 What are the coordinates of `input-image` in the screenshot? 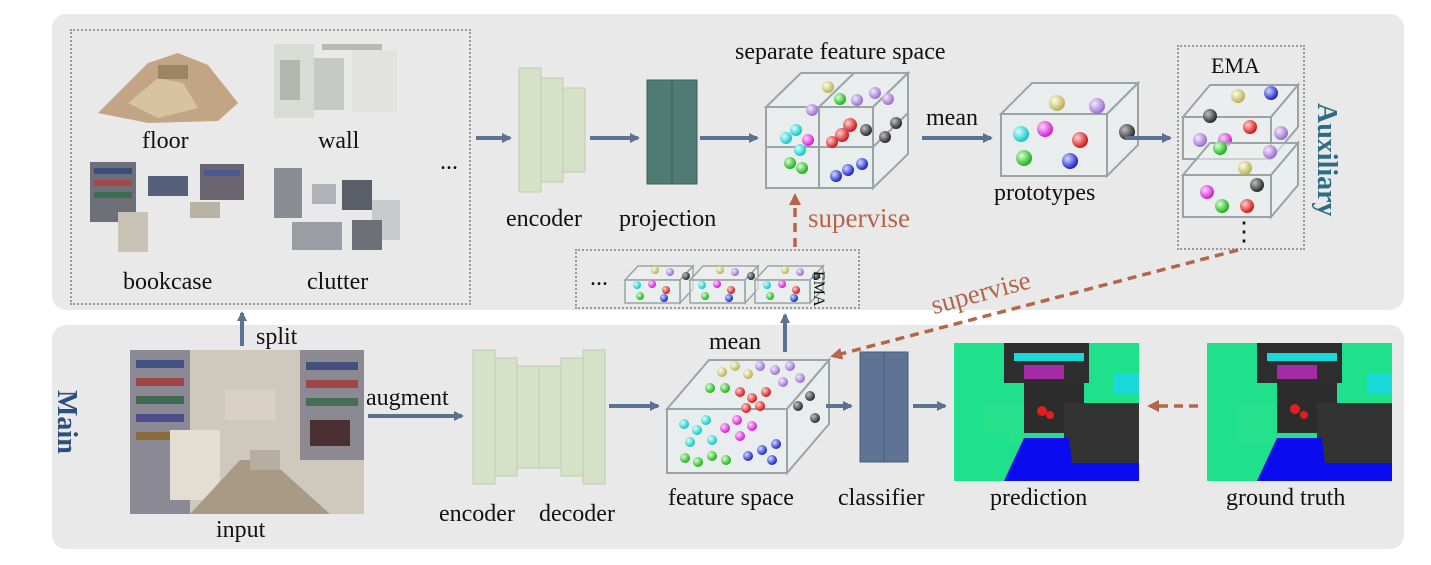 It's located at (247, 432).